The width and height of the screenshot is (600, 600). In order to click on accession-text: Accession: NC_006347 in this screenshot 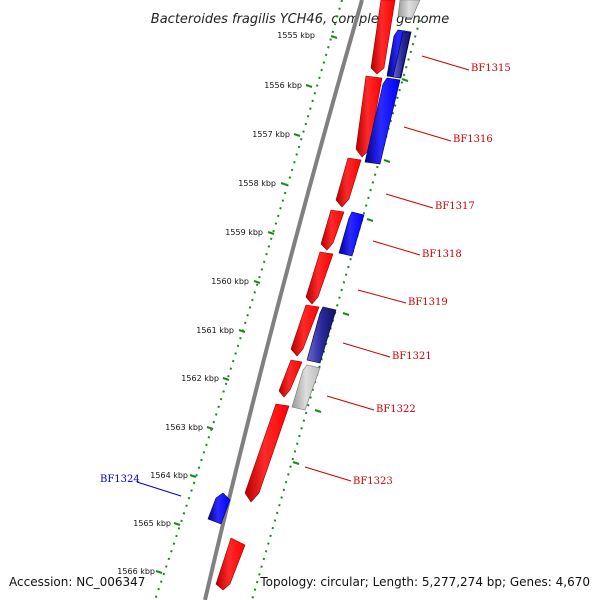, I will do `click(77, 582)`.